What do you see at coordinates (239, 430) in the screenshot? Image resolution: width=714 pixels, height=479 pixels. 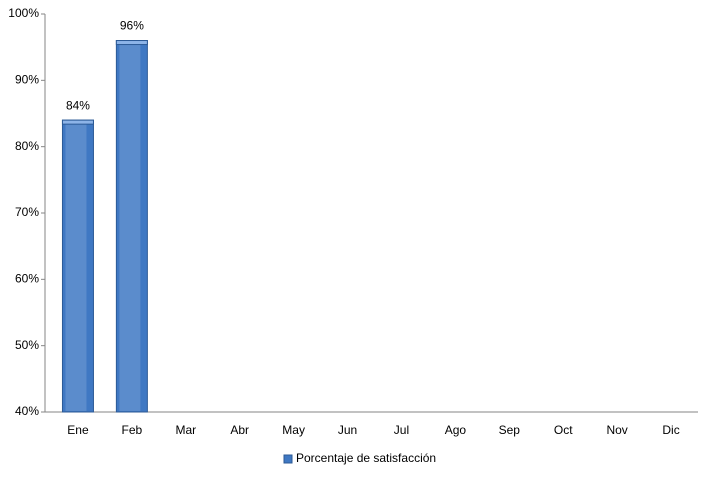 I see `x-tick-label: Abr` at bounding box center [239, 430].